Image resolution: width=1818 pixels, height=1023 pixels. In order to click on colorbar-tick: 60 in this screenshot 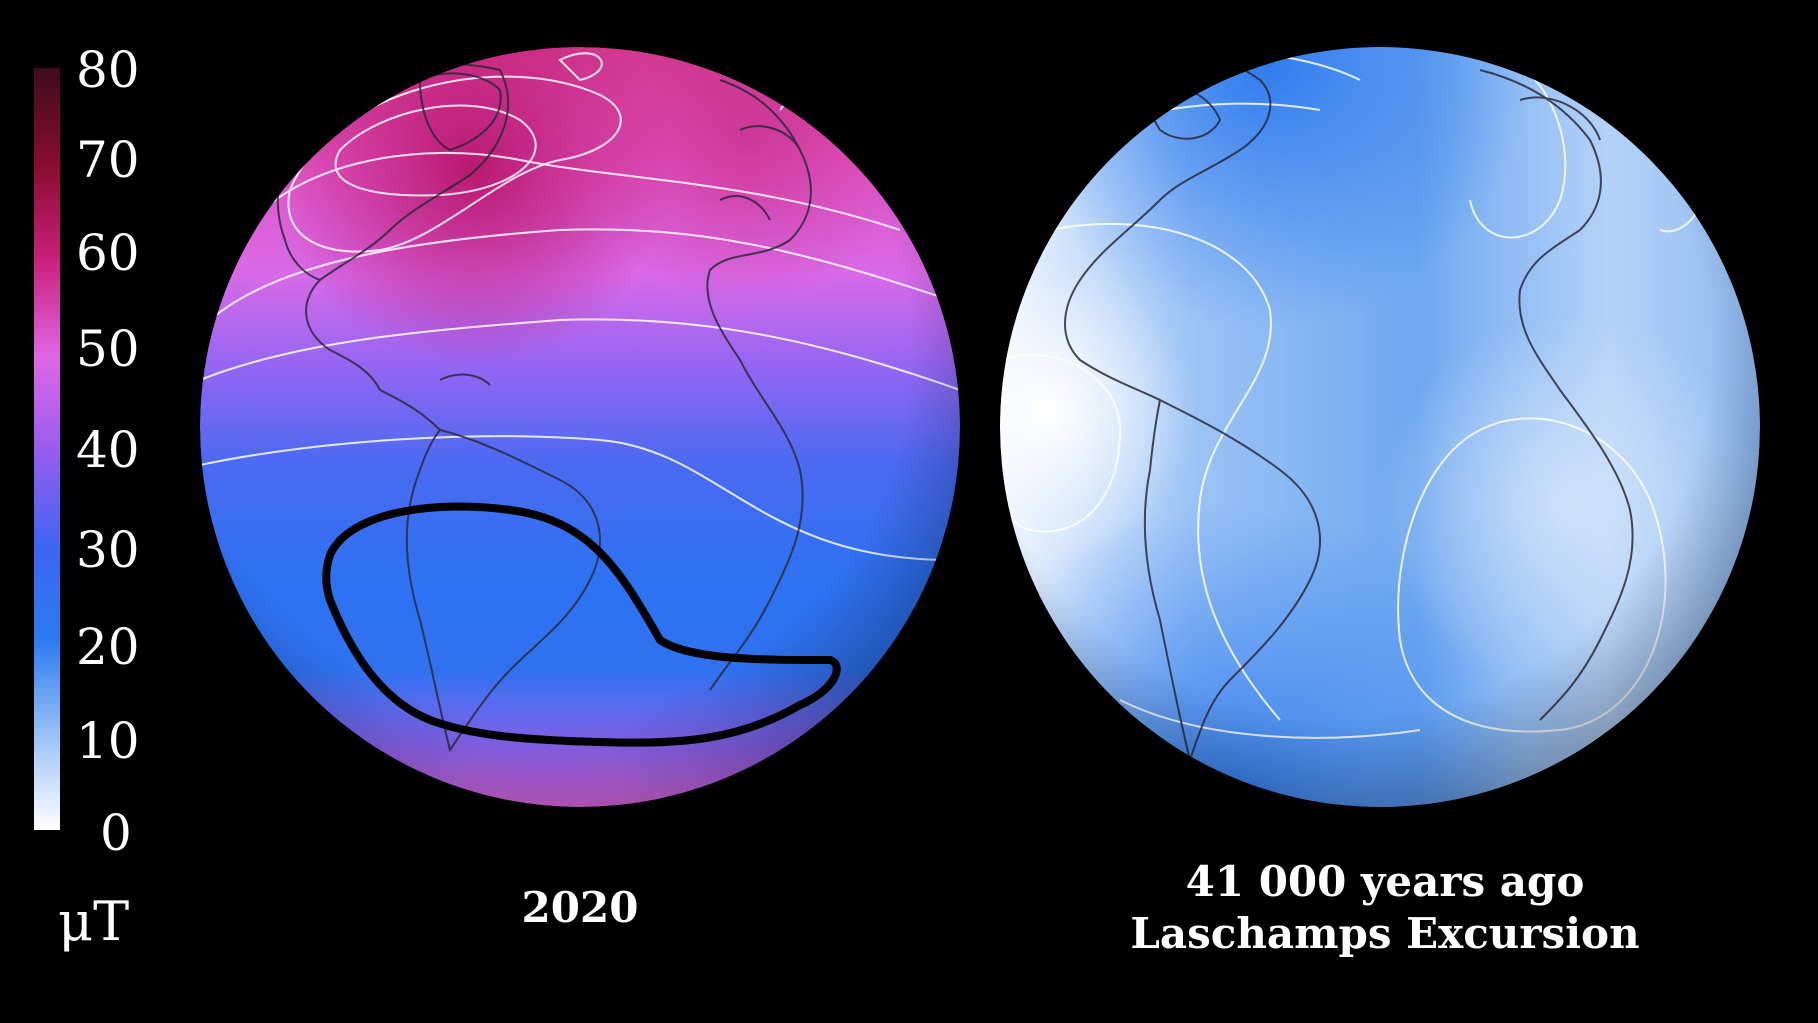, I will do `click(108, 253)`.